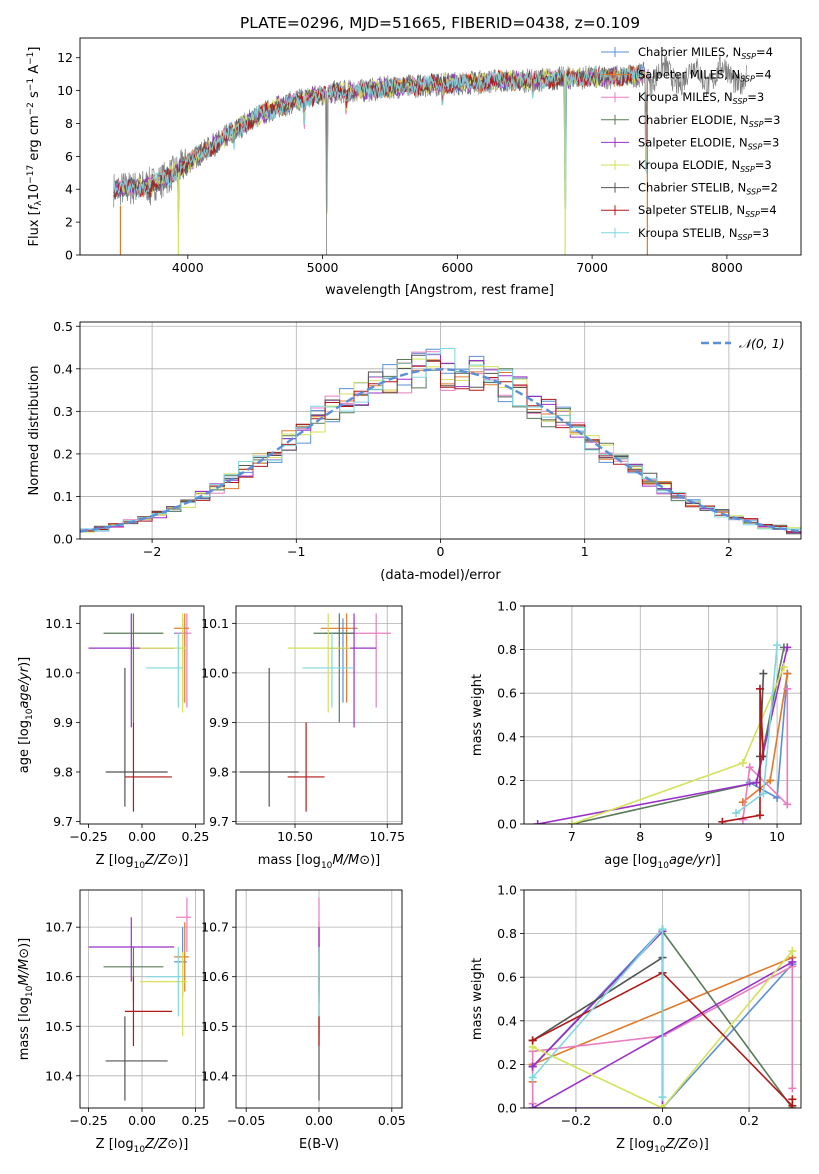 The image size is (819, 1174). Describe the element at coordinates (691, 210) in the screenshot. I see `legend-label: Salpeter STELIB, N` at that location.